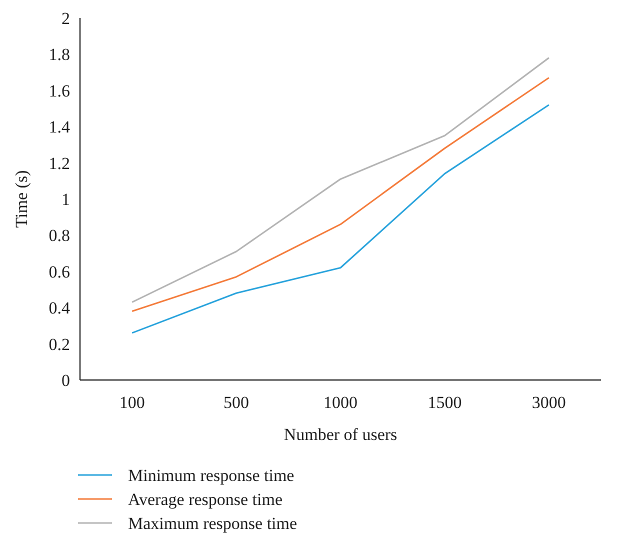  I want to click on y-tick-label: 1.8, so click(59, 54).